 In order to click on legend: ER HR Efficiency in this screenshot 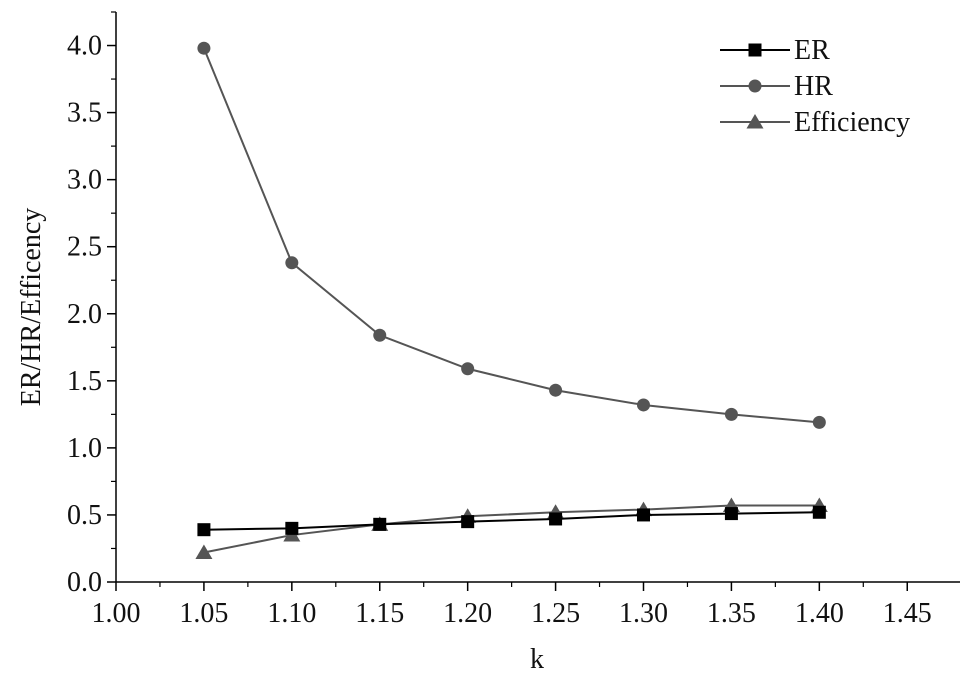, I will do `click(815, 86)`.